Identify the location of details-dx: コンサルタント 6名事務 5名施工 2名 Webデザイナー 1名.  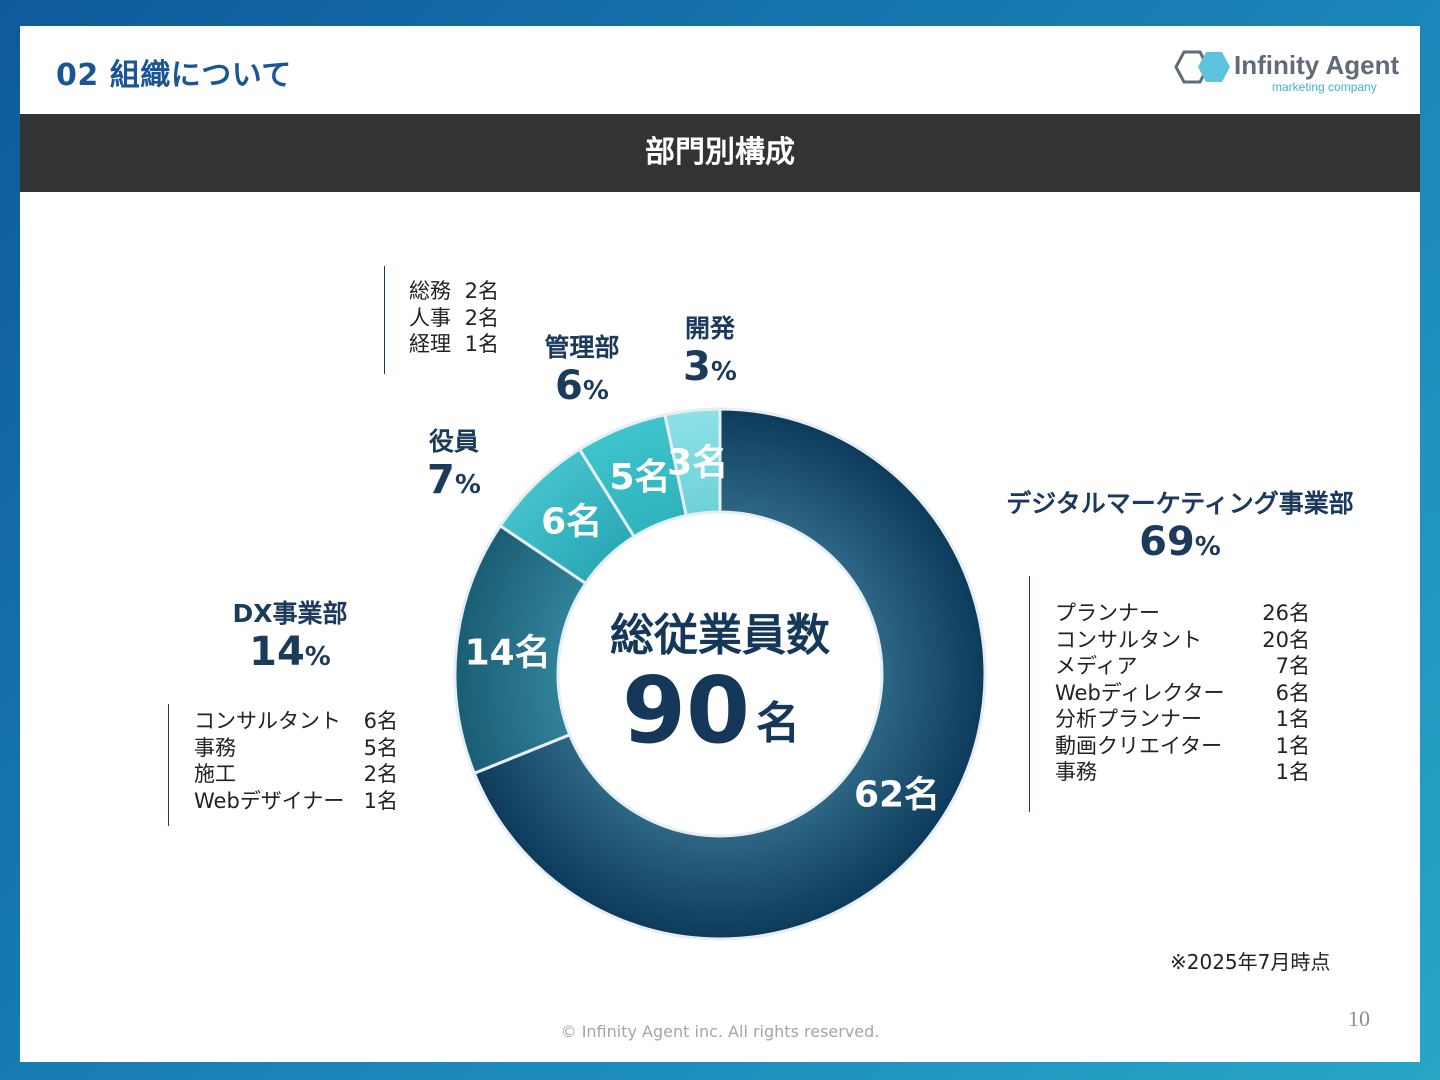
(296, 761).